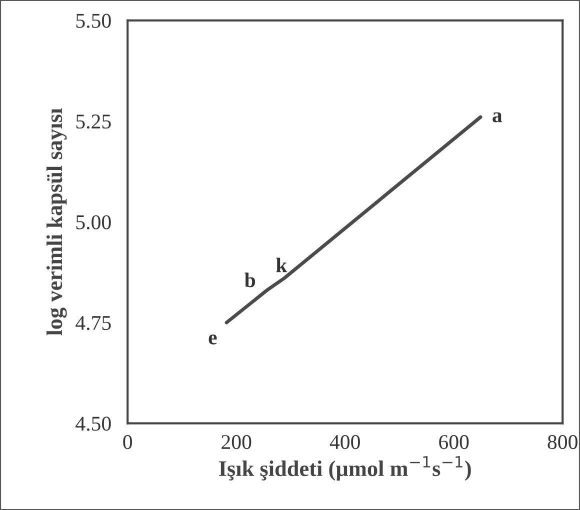 This screenshot has width=580, height=510. What do you see at coordinates (282, 265) in the screenshot?
I see `annotation: k` at bounding box center [282, 265].